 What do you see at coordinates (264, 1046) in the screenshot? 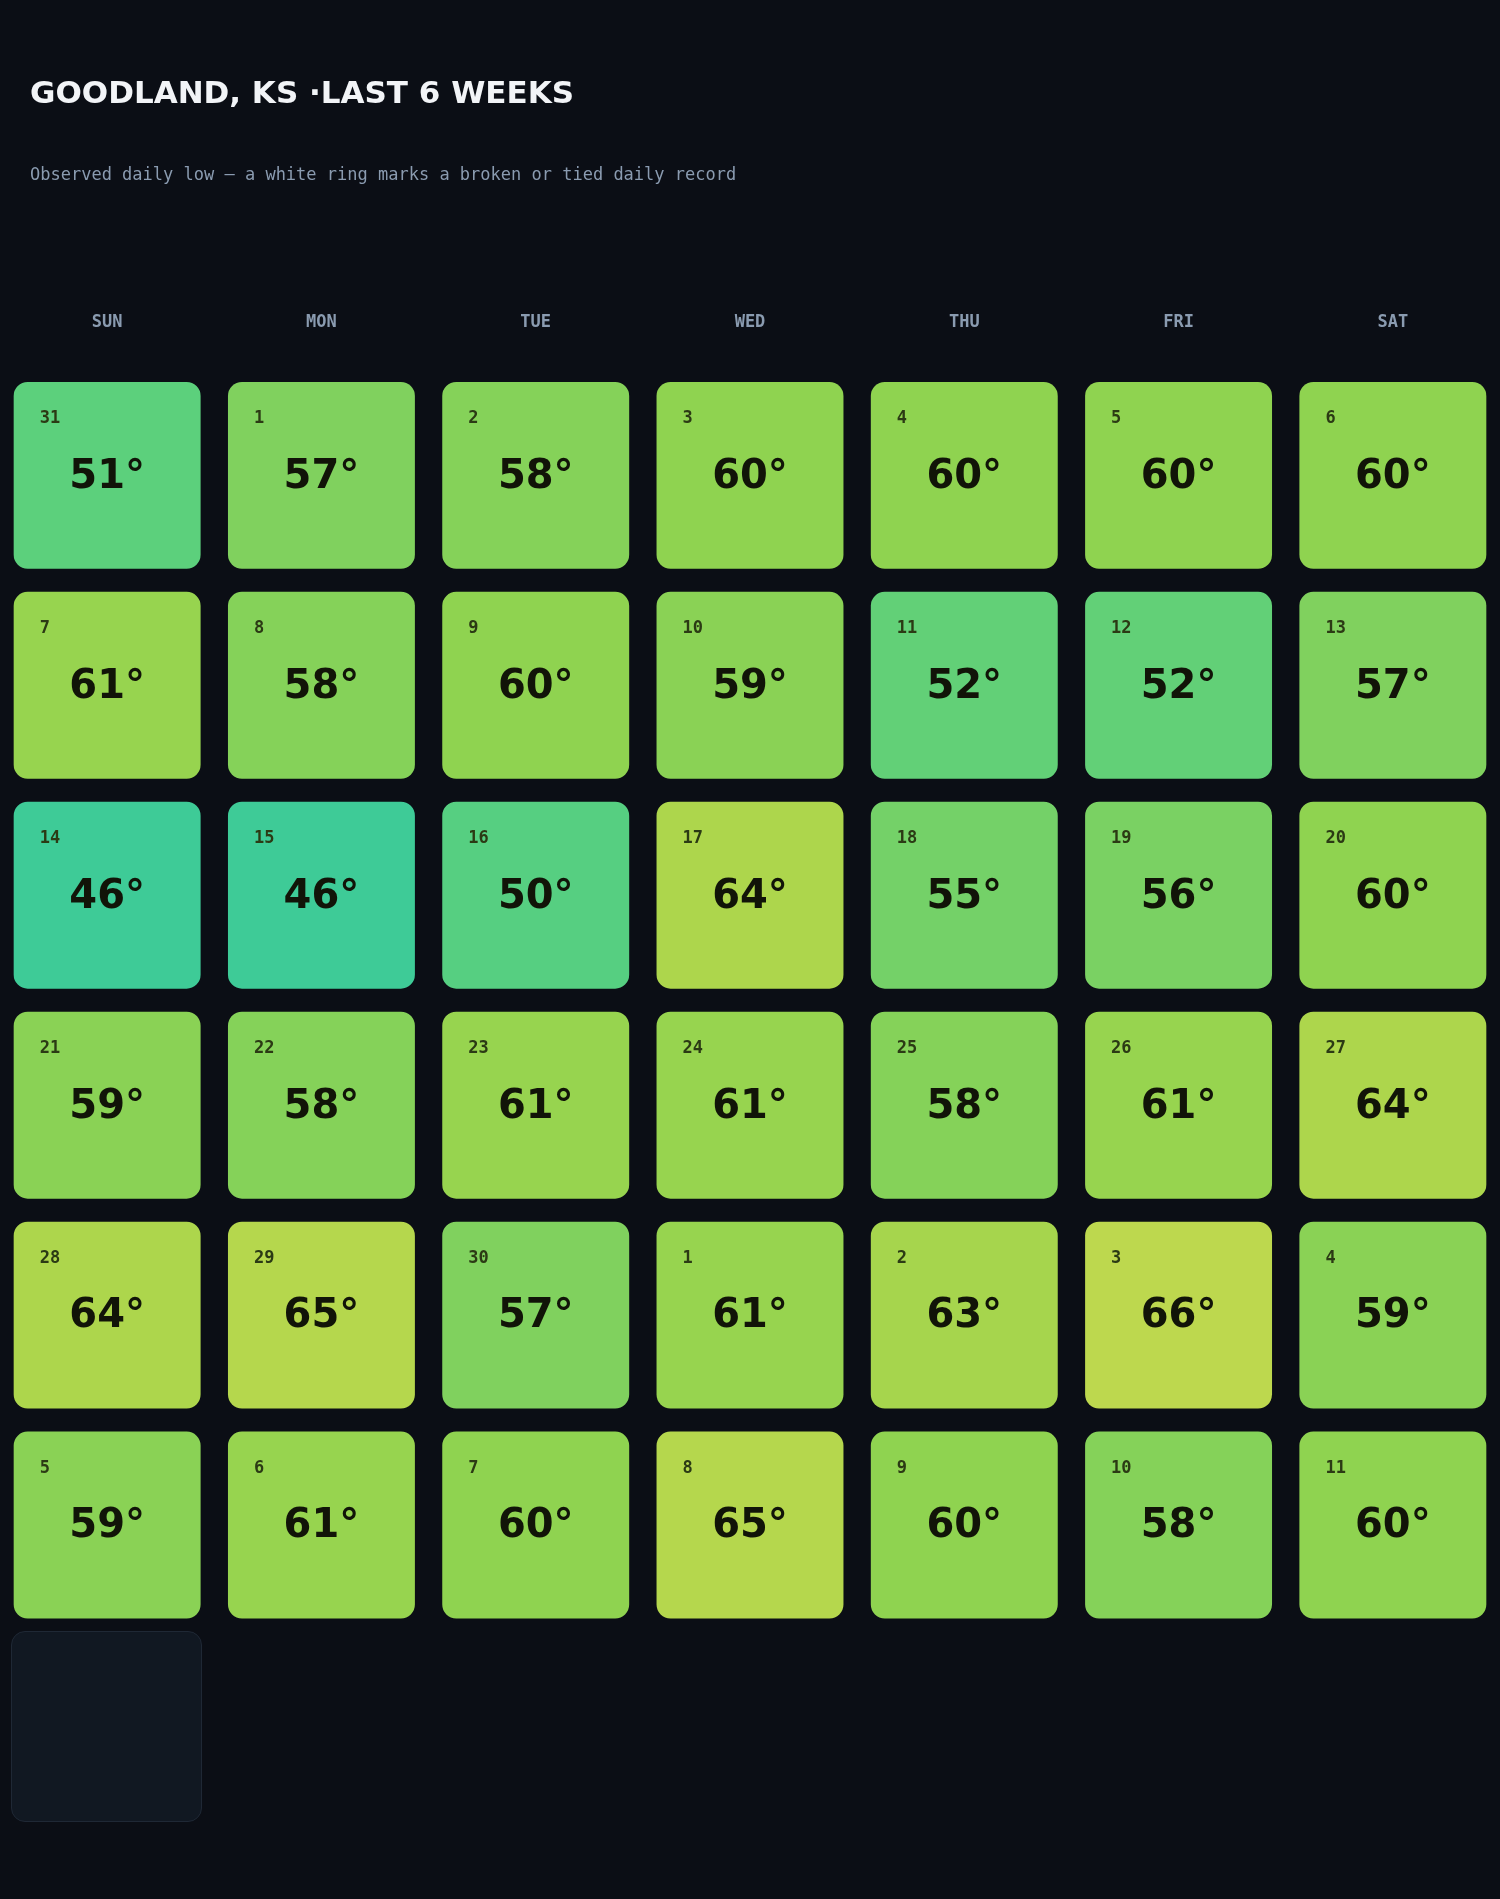
I see `annotation: 22` at bounding box center [264, 1046].